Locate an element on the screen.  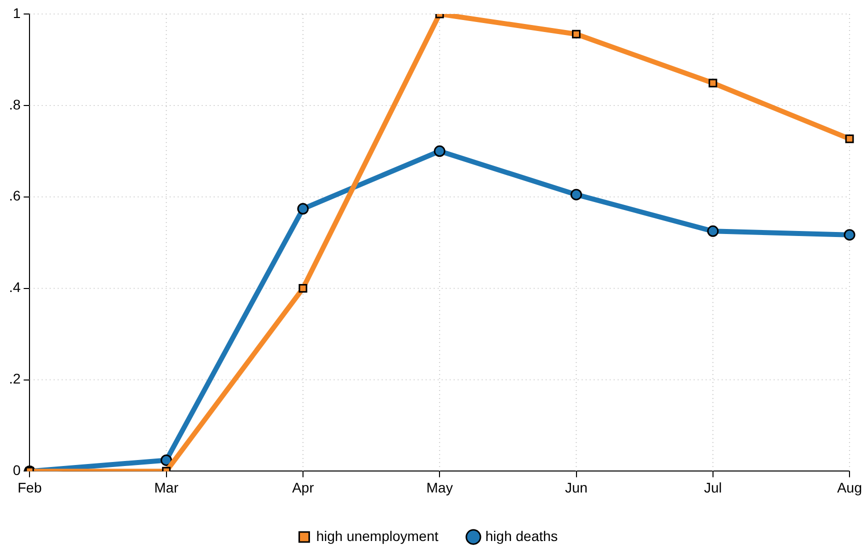
legend-label: high deaths is located at coordinates (521, 536).